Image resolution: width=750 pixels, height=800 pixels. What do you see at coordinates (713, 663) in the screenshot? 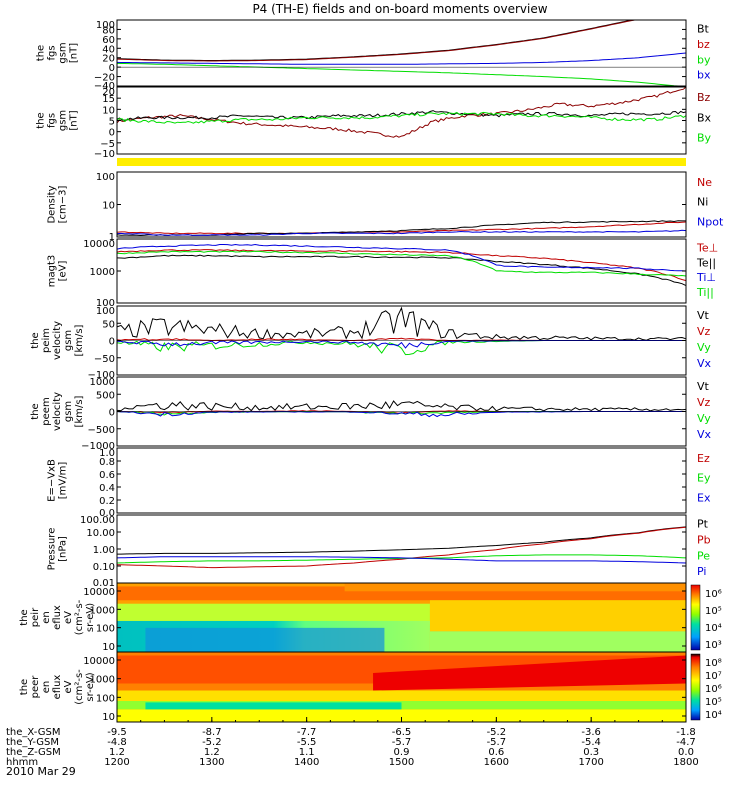
I see `colorbar-tick-label: 10⁸` at bounding box center [713, 663].